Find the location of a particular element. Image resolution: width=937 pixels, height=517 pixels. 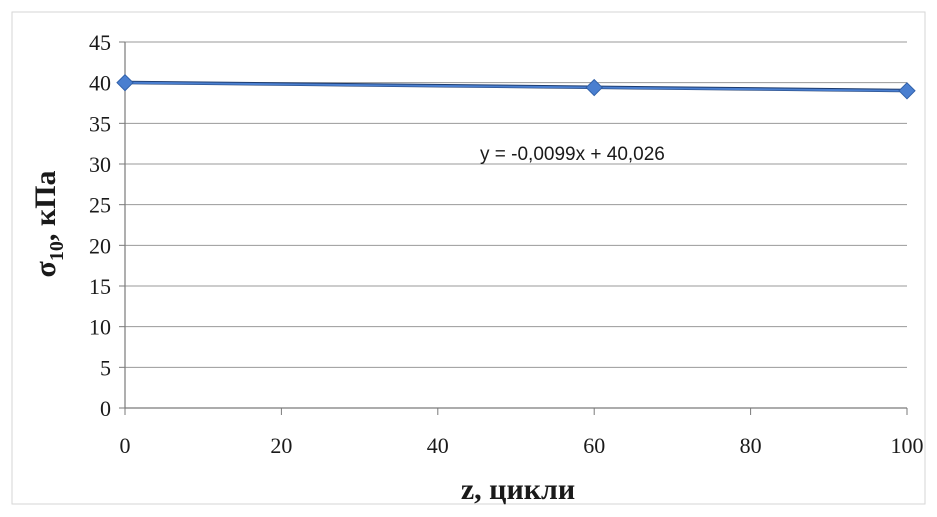

y-axis-title-subscript: 10 is located at coordinates (57, 251).